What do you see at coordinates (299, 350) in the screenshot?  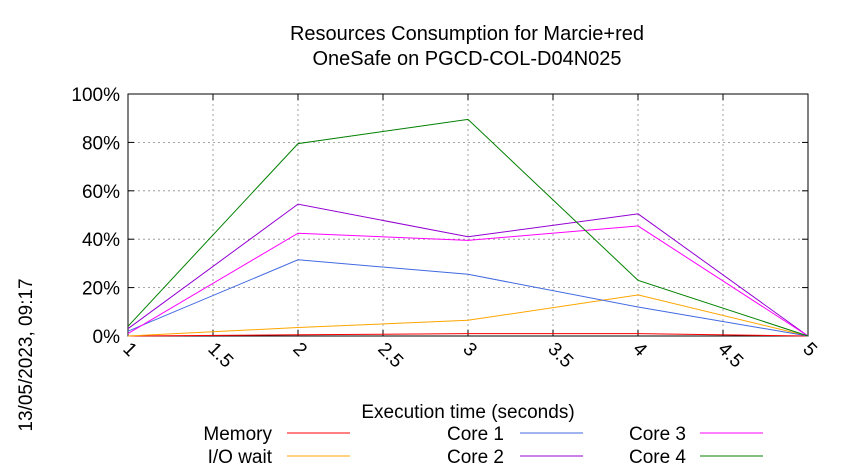 I see `x-tick-label: 2` at bounding box center [299, 350].